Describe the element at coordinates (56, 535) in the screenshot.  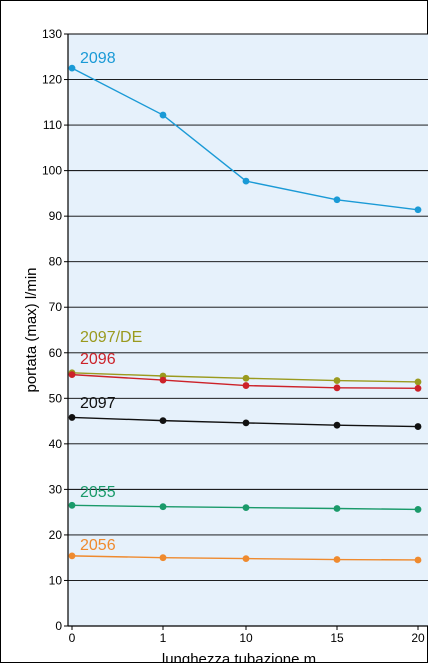
I see `y-tick-label: 20` at that location.